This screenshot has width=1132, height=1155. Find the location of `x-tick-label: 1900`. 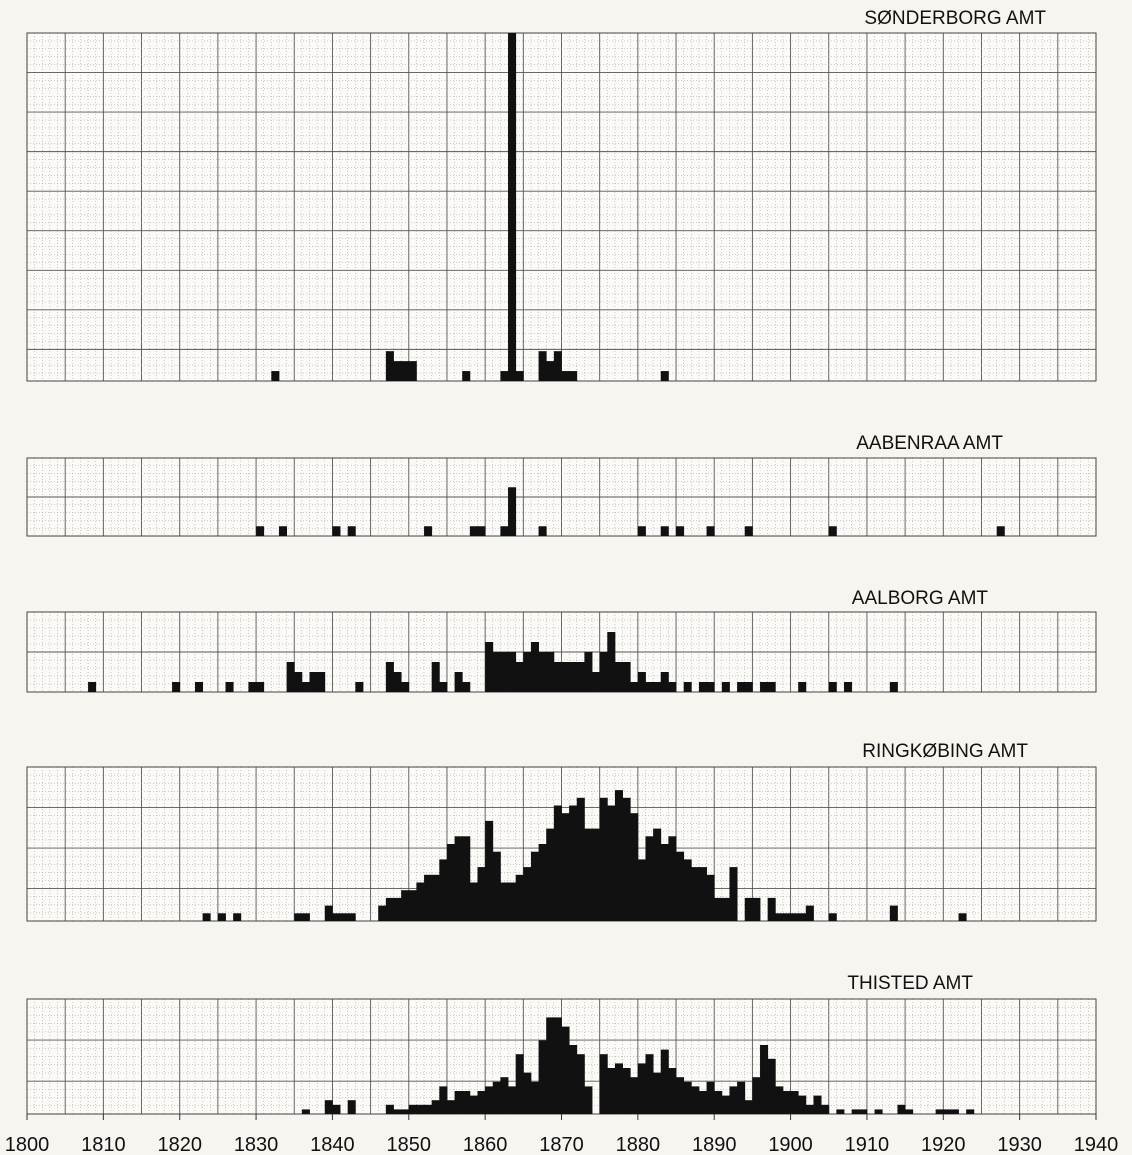

x-tick-label: 1900 is located at coordinates (790, 1144).